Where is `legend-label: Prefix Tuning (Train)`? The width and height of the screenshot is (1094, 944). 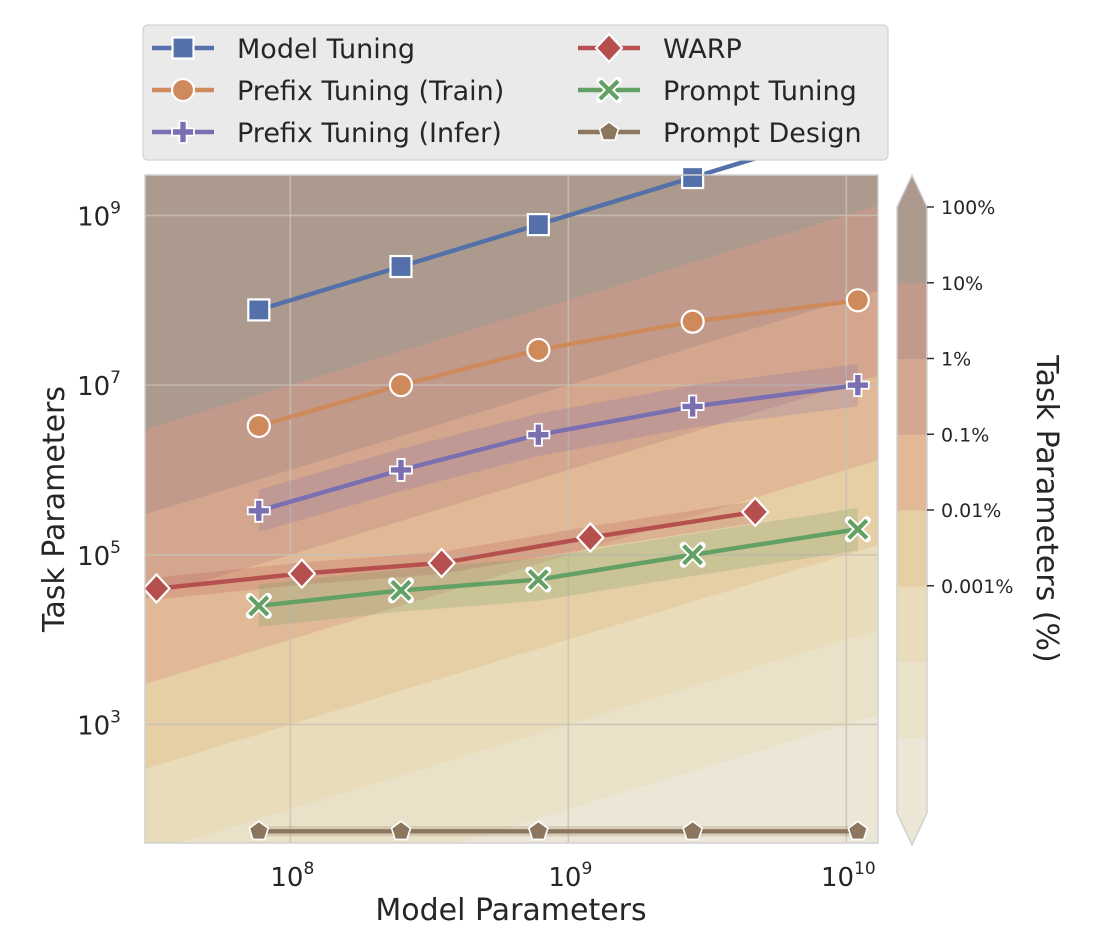 legend-label: Prefix Tuning (Train) is located at coordinates (370, 91).